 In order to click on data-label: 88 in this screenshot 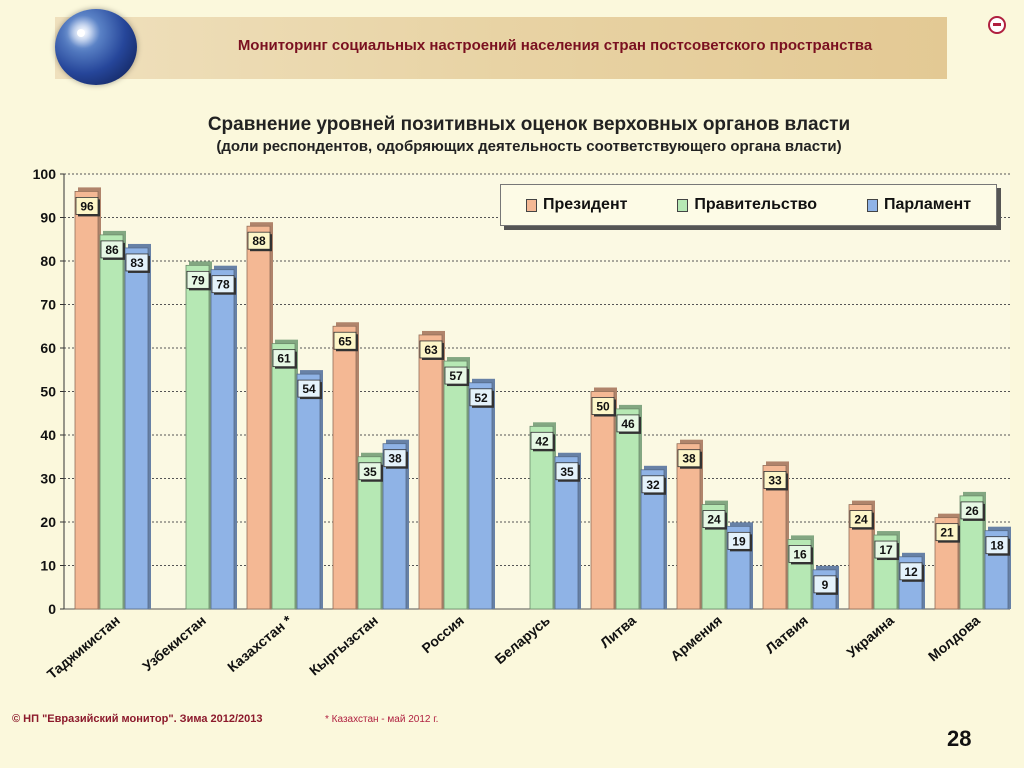, I will do `click(259, 241)`.